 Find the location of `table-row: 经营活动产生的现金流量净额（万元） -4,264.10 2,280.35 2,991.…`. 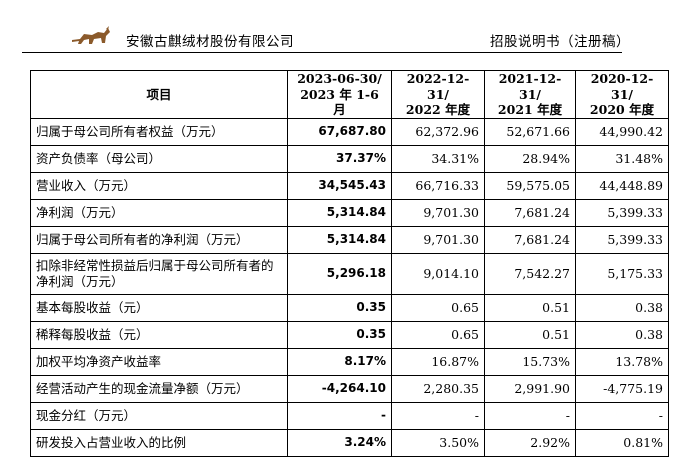

table-row: 经营活动产生的现金流量净额（万元） -4,264.10 2,280.35 2,991.… is located at coordinates (349, 388).